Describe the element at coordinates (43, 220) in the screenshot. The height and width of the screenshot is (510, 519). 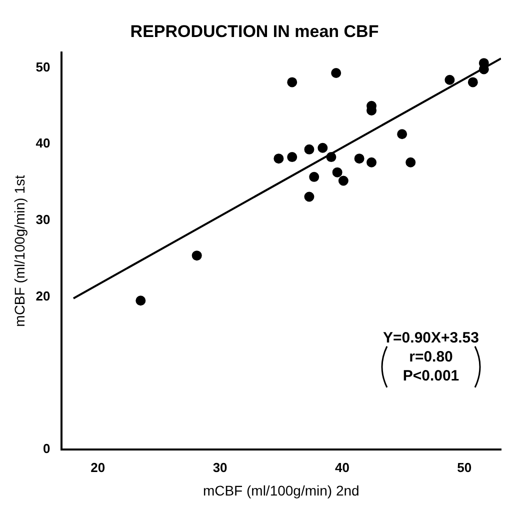
I see `y-tick-label: 30` at that location.